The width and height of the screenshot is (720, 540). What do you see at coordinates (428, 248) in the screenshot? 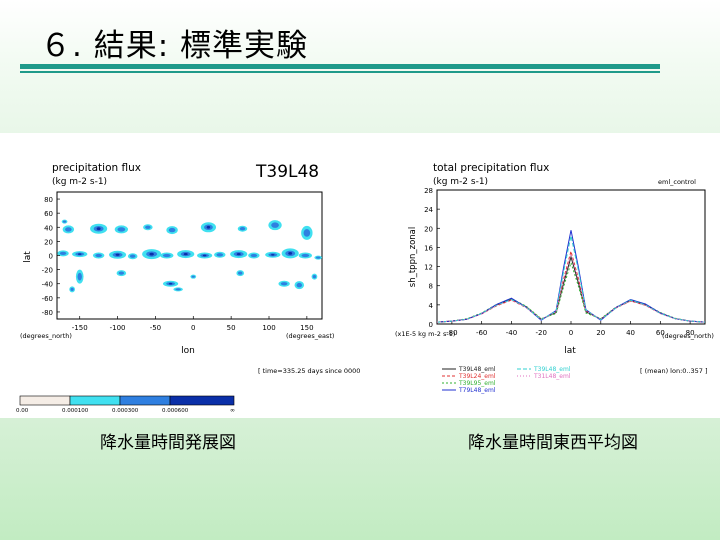
I see `chart-y-tick-label: 16` at bounding box center [428, 248].